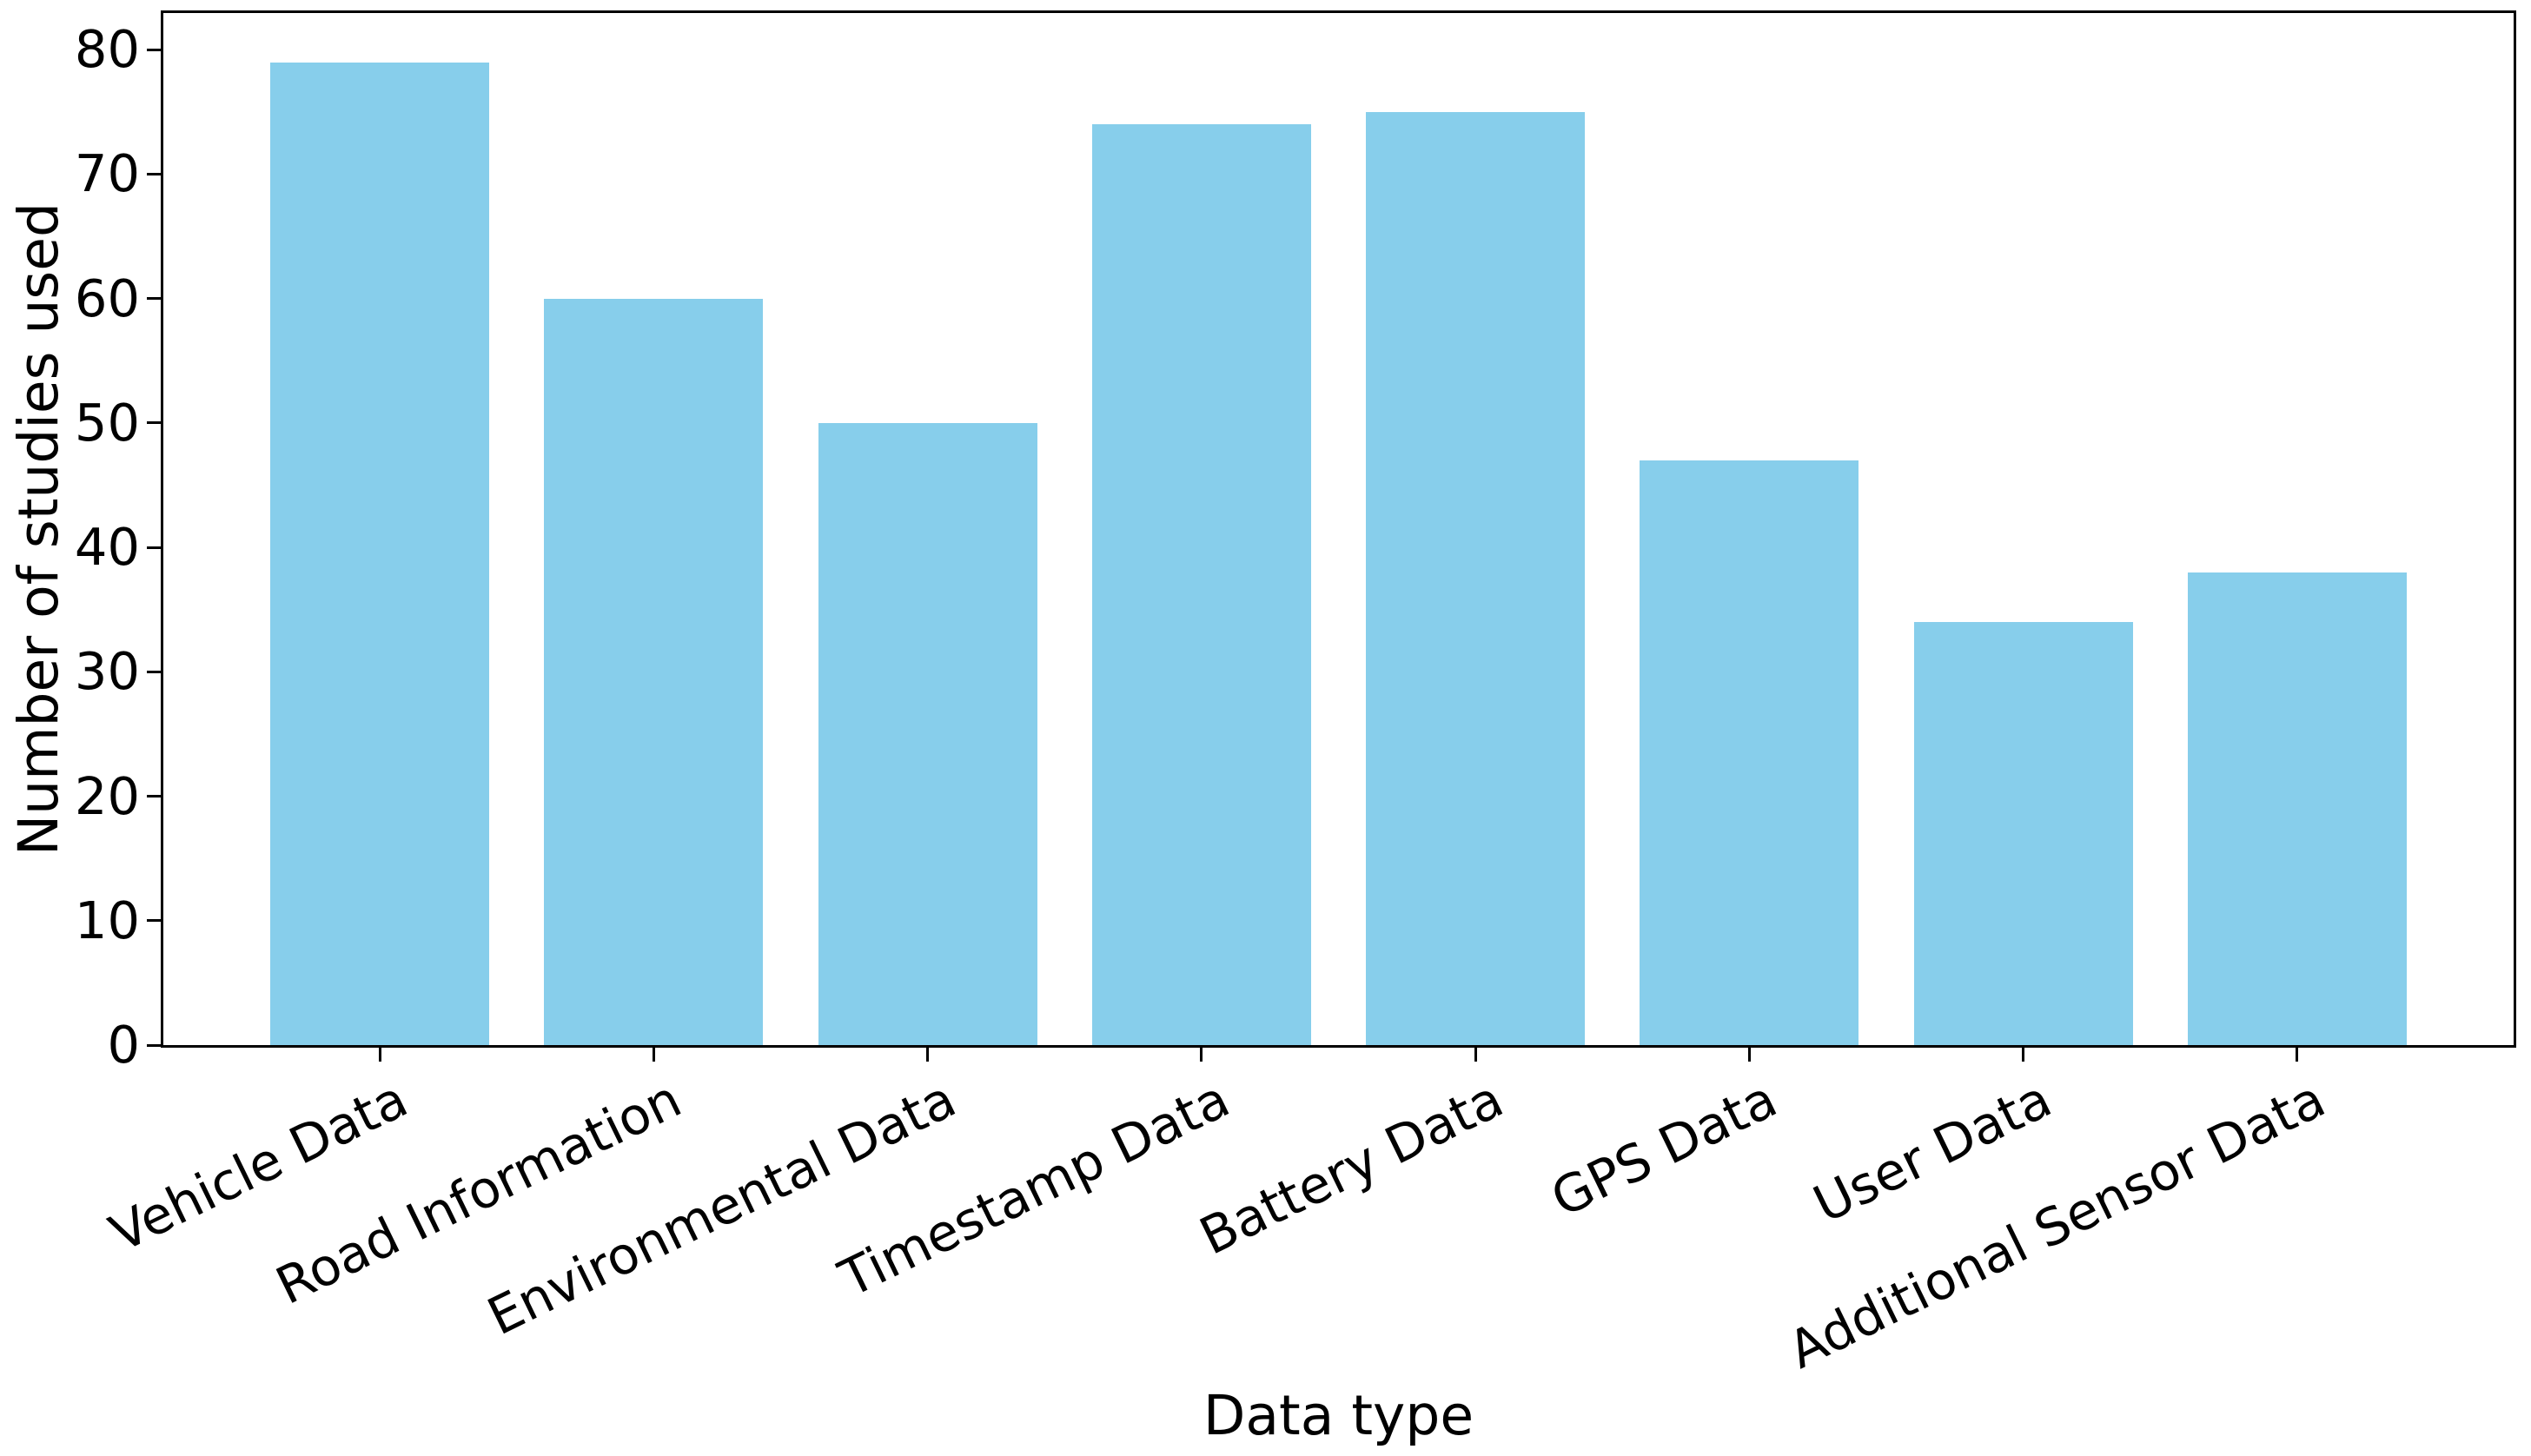  What do you see at coordinates (107, 920) in the screenshot?
I see `y-tick-label: 10` at bounding box center [107, 920].